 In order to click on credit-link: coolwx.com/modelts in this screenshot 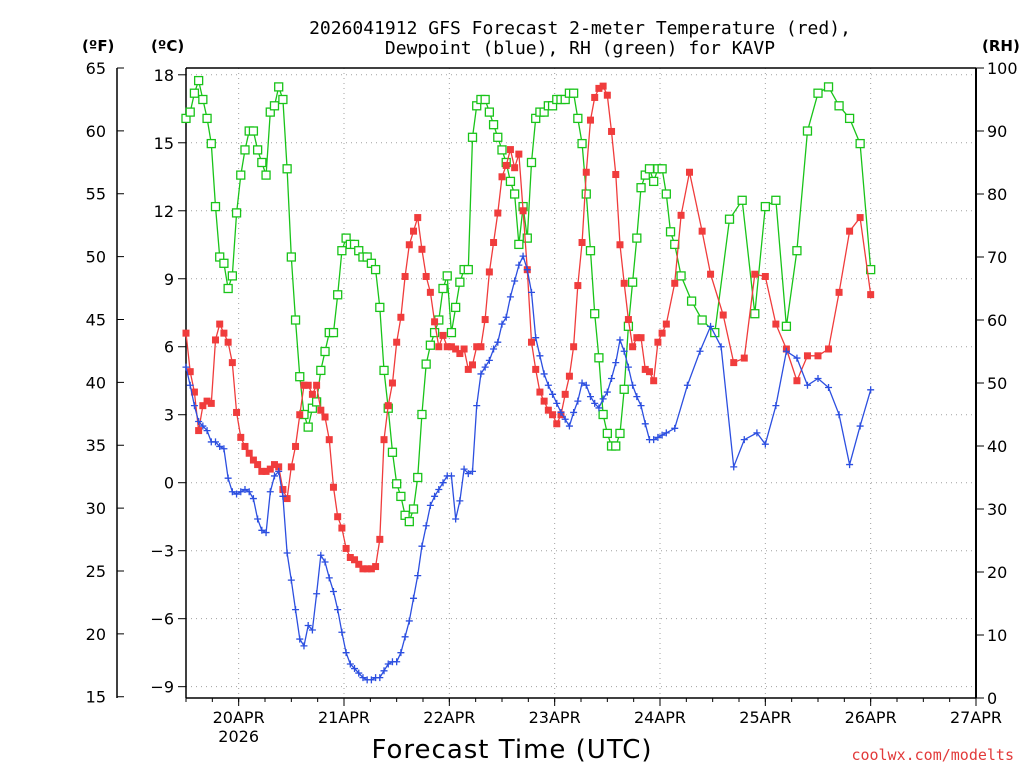, I will do `click(932, 755)`.